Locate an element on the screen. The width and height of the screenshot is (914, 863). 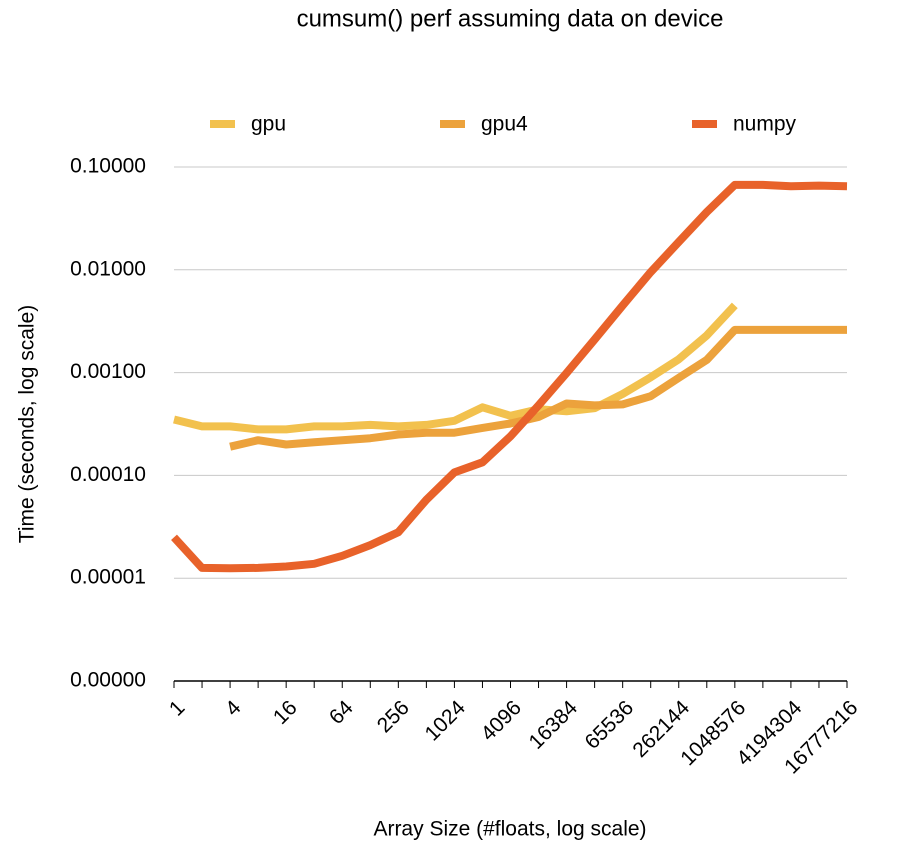
x-tick-label: 4 is located at coordinates (233, 708).